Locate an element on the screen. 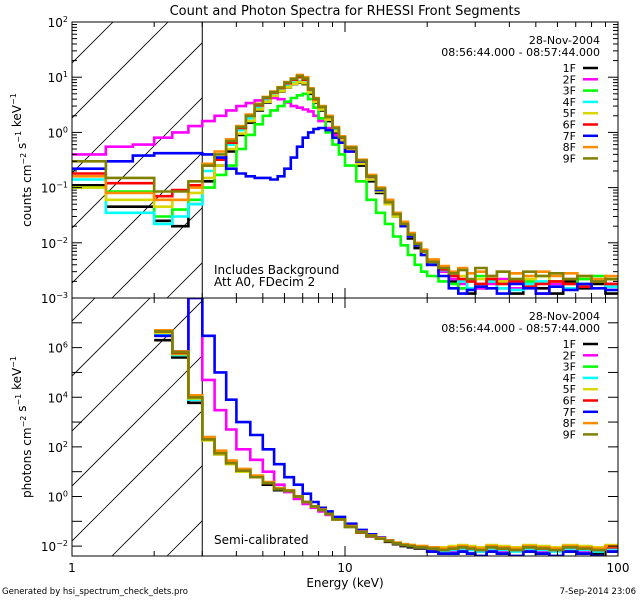 This screenshot has height=600, width=640. x-tick-label: 10 is located at coordinates (344, 568).